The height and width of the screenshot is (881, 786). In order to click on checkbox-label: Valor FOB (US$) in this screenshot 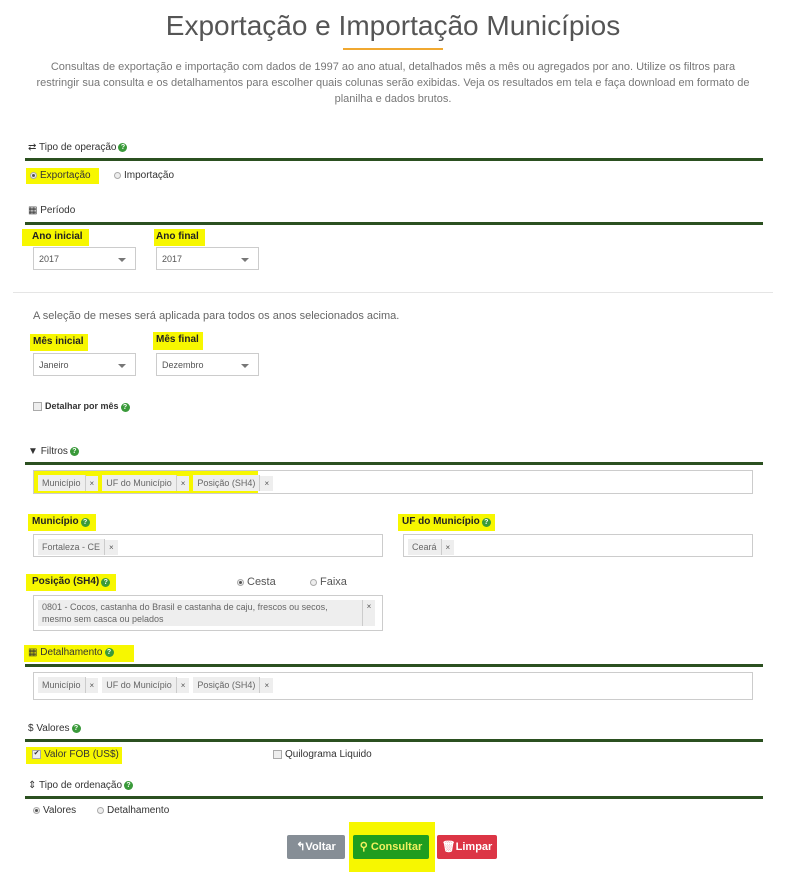, I will do `click(81, 754)`.